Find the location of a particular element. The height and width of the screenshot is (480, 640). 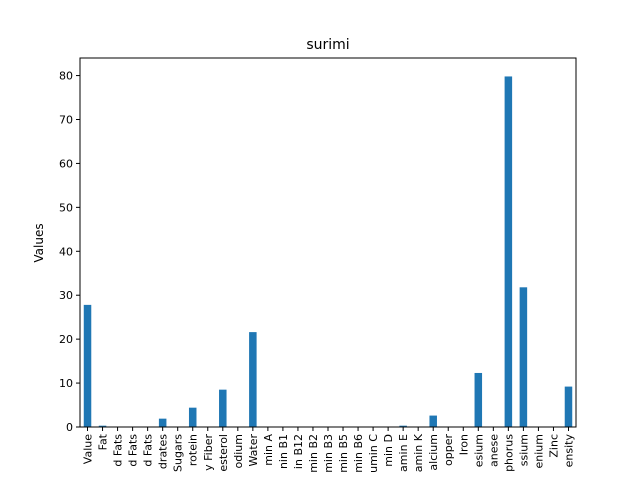

y-tick-label: 10 is located at coordinates (66, 383).